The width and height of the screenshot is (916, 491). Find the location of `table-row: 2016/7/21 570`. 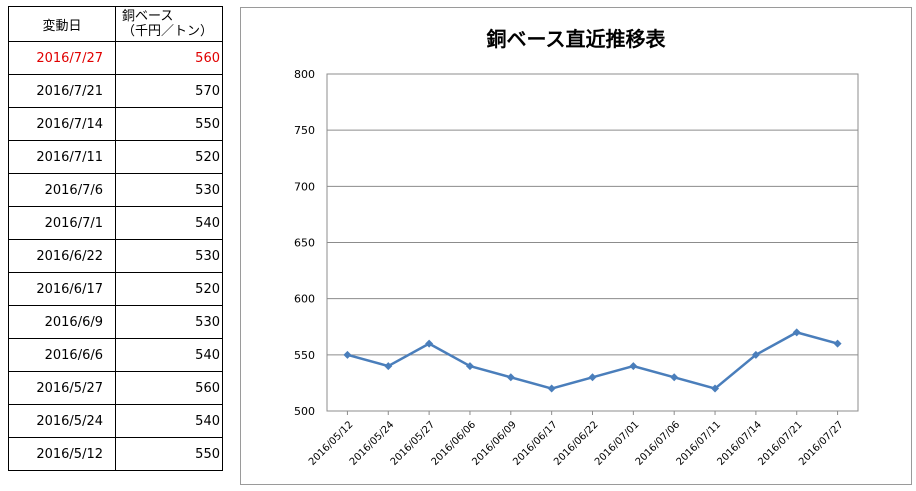

table-row: 2016/7/21 570 is located at coordinates (115, 91).